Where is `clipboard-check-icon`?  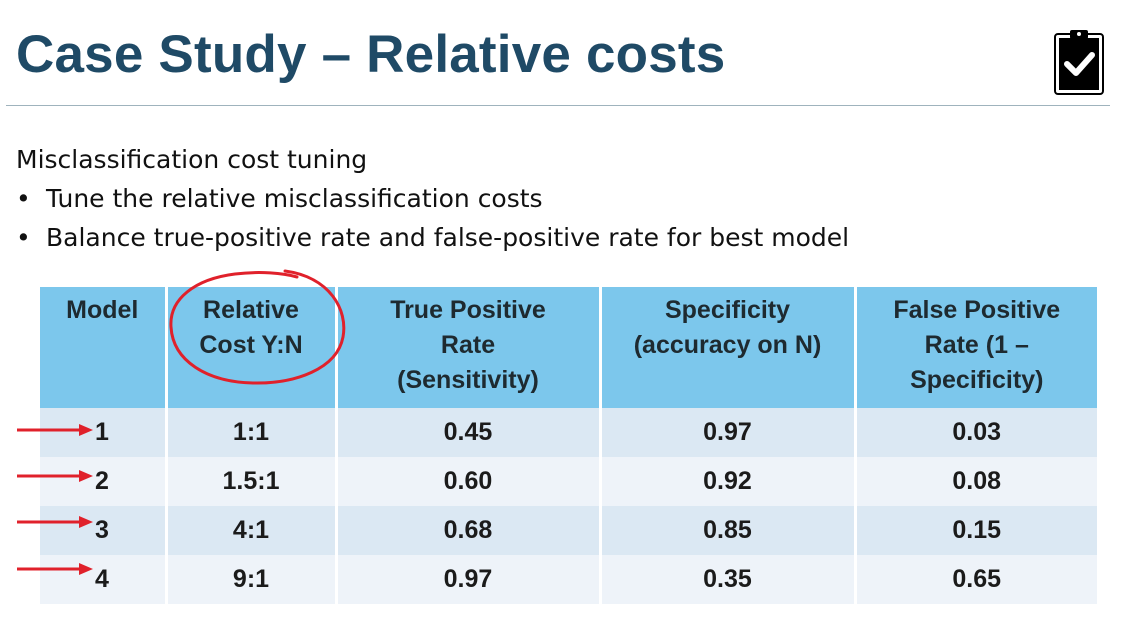
clipboard-check-icon is located at coordinates (1079, 62).